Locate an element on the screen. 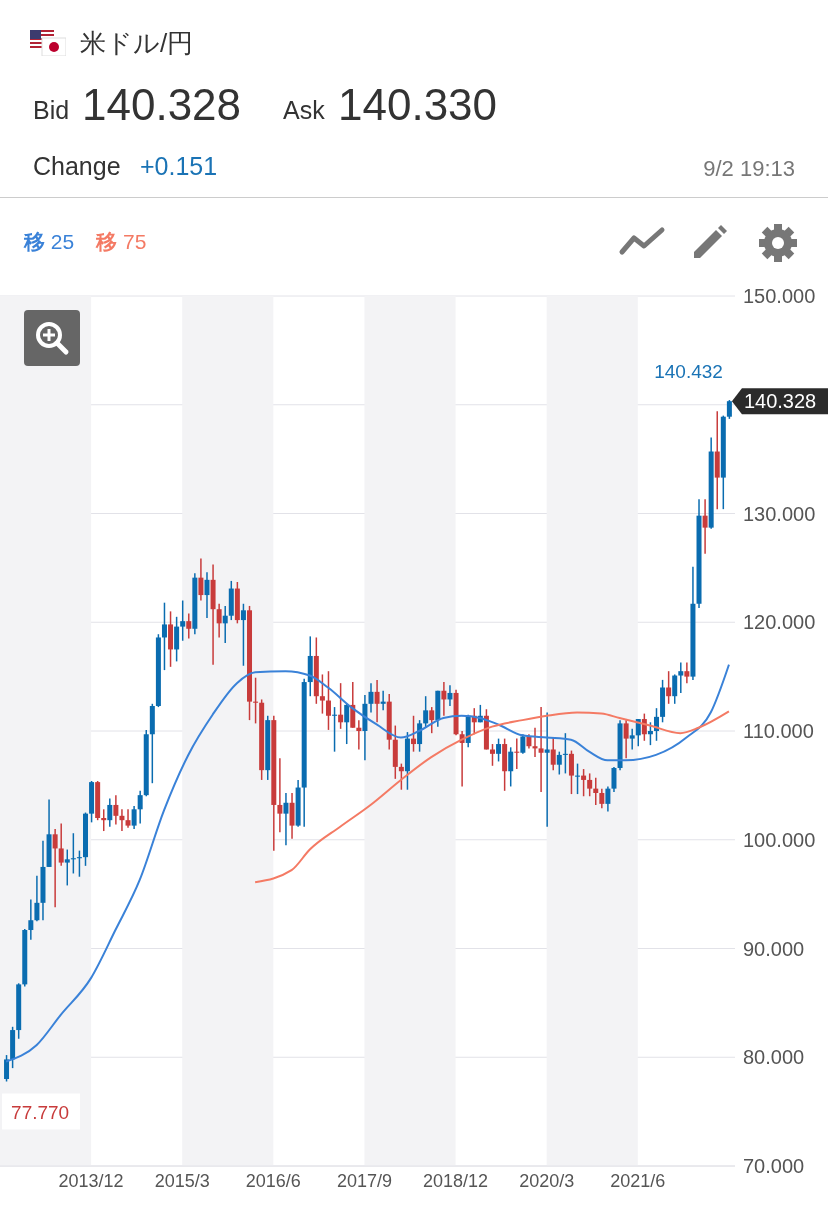  text: Change is located at coordinates (77, 166).